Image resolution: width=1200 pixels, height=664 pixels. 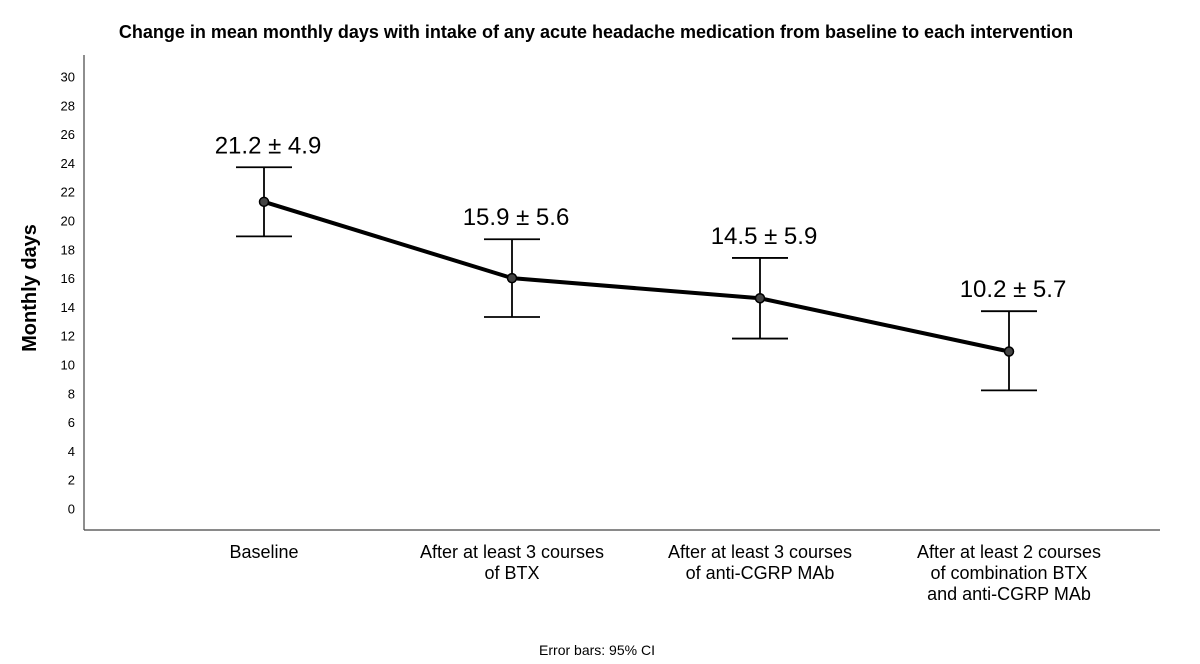 I want to click on y-tick-label: 2, so click(x=71, y=480).